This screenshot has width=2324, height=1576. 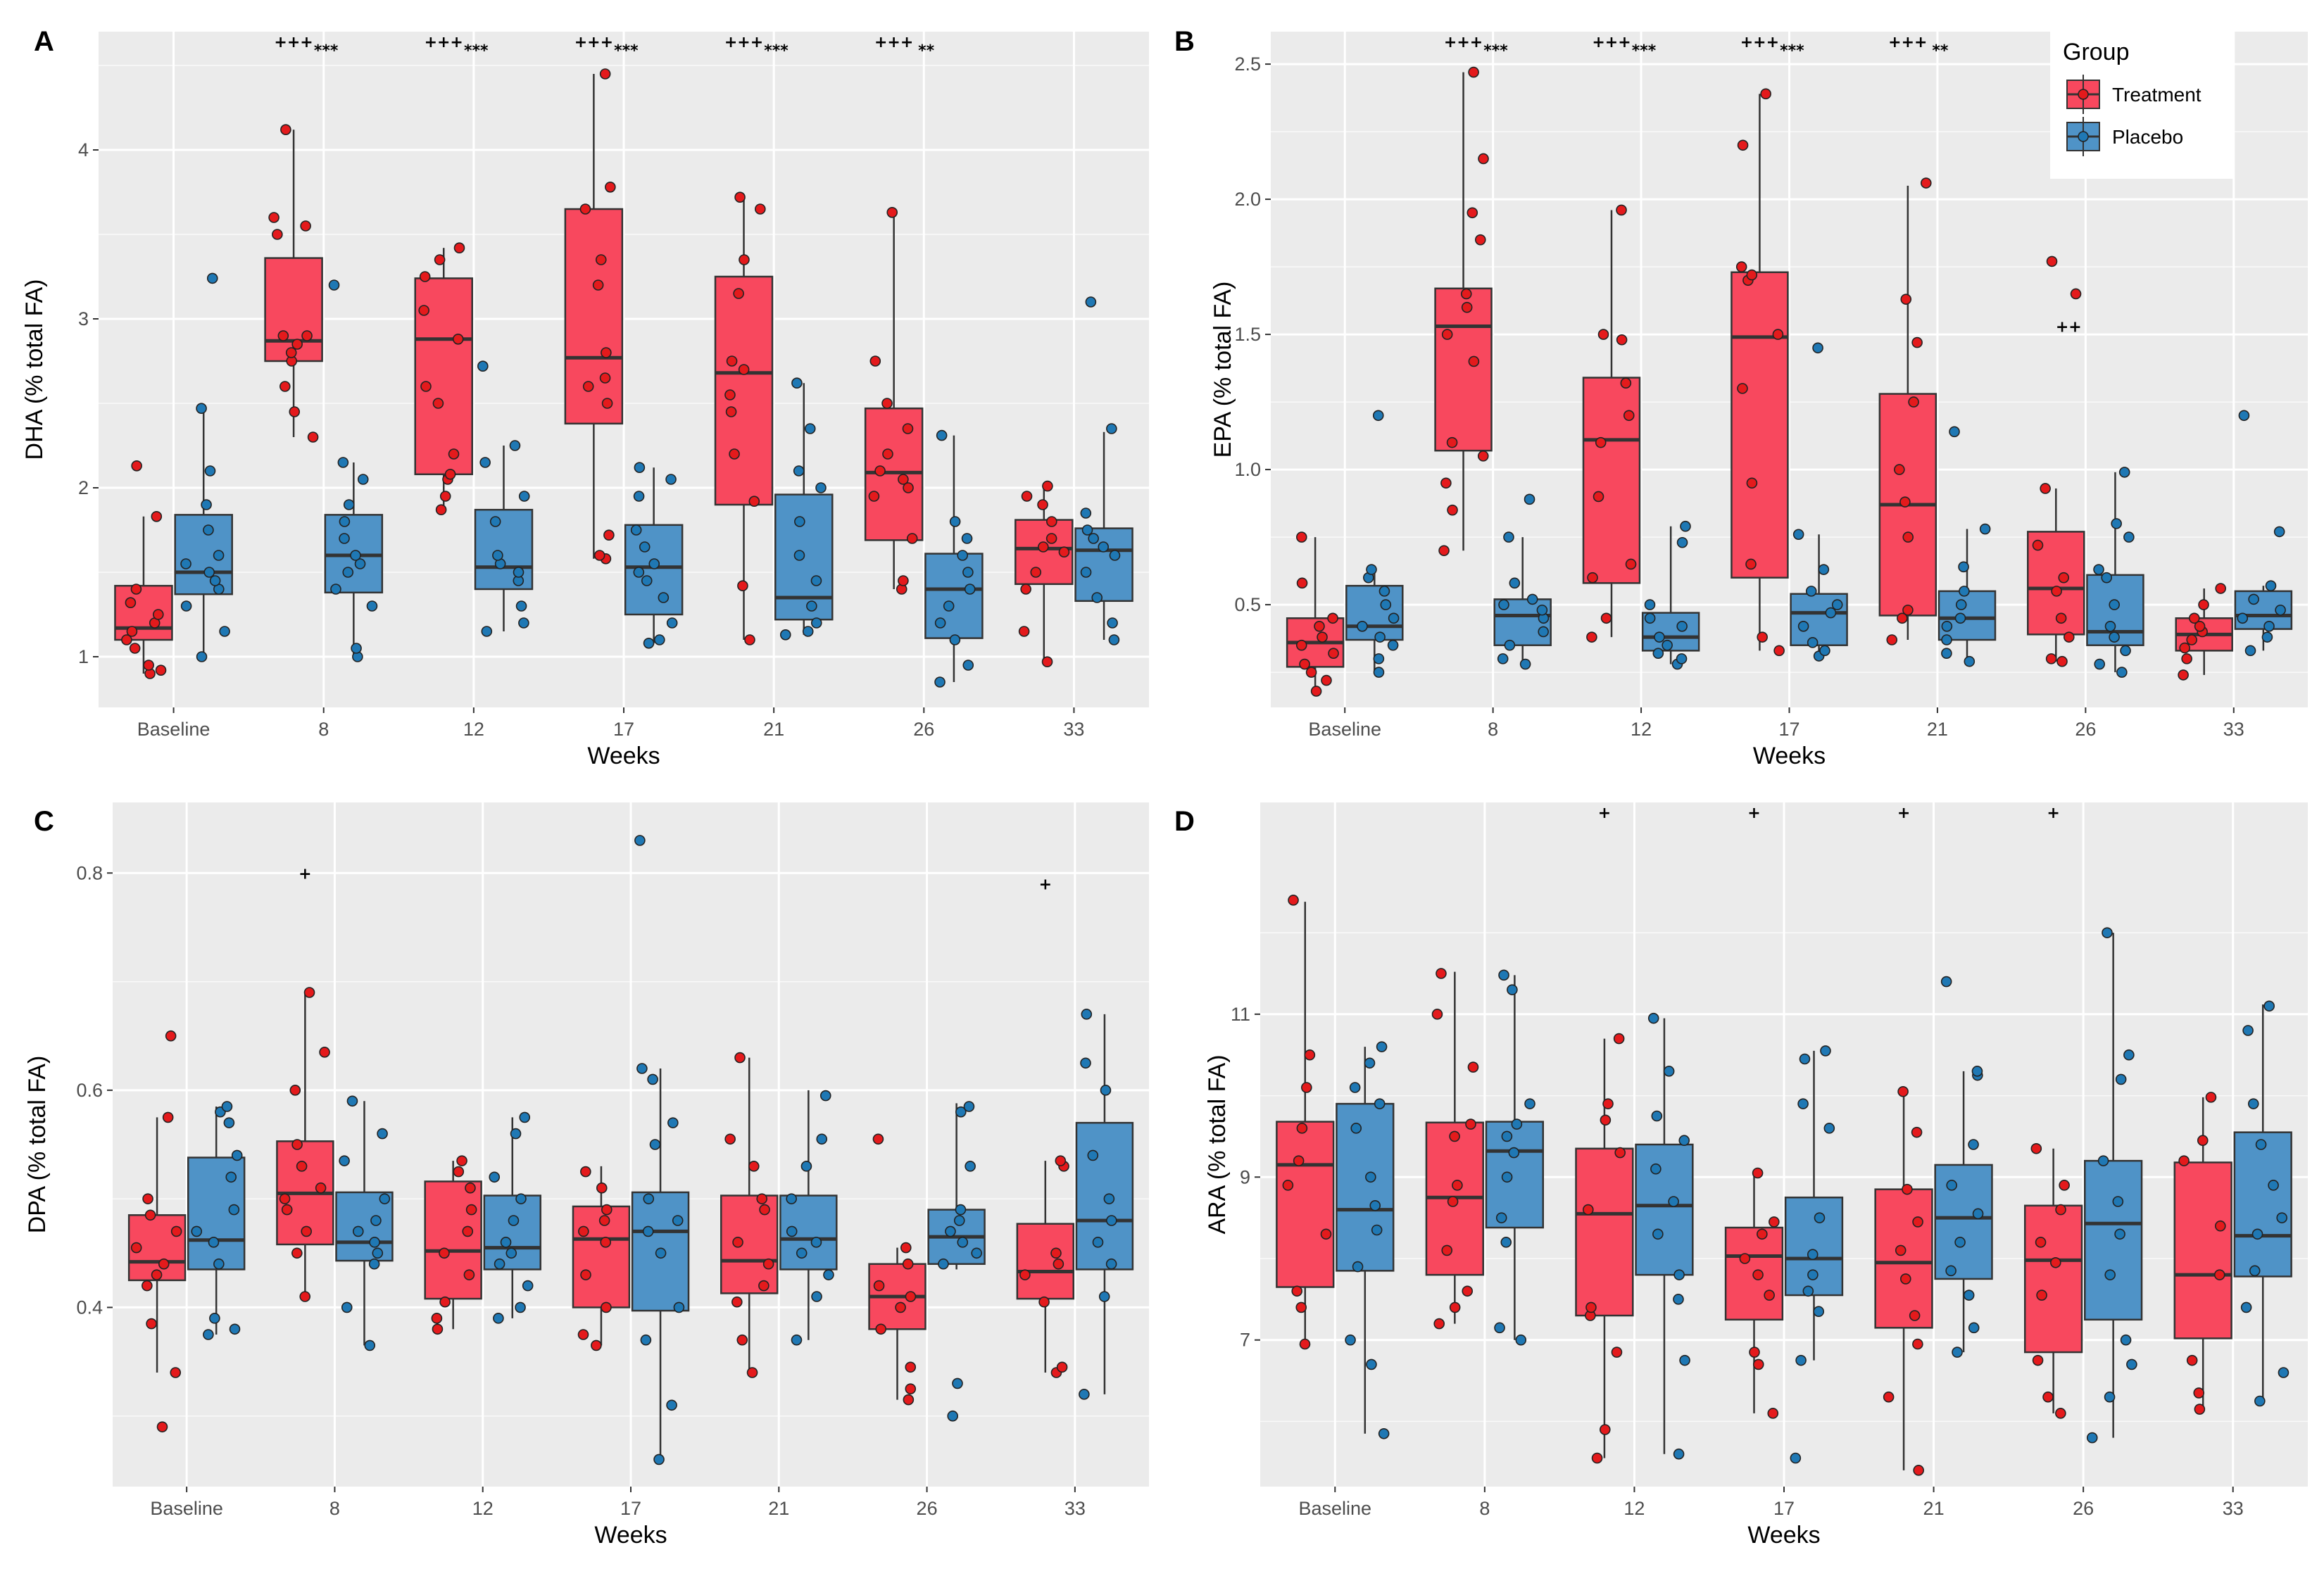 I want to click on y-tick-label: 3, so click(x=83, y=318).